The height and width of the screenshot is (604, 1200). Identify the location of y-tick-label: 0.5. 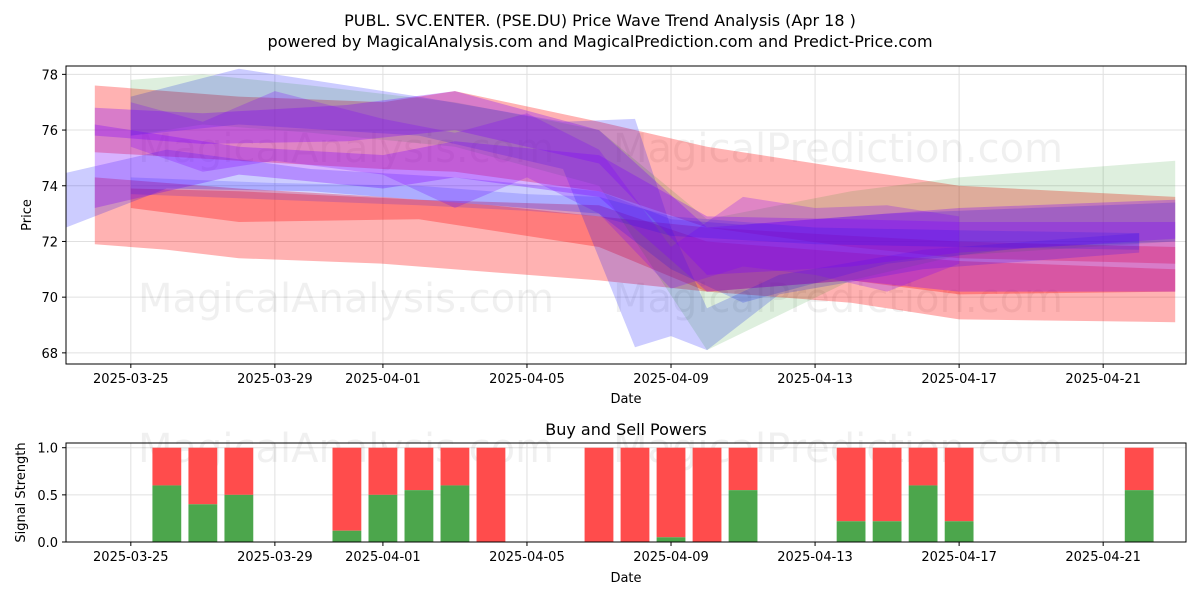
(47, 496).